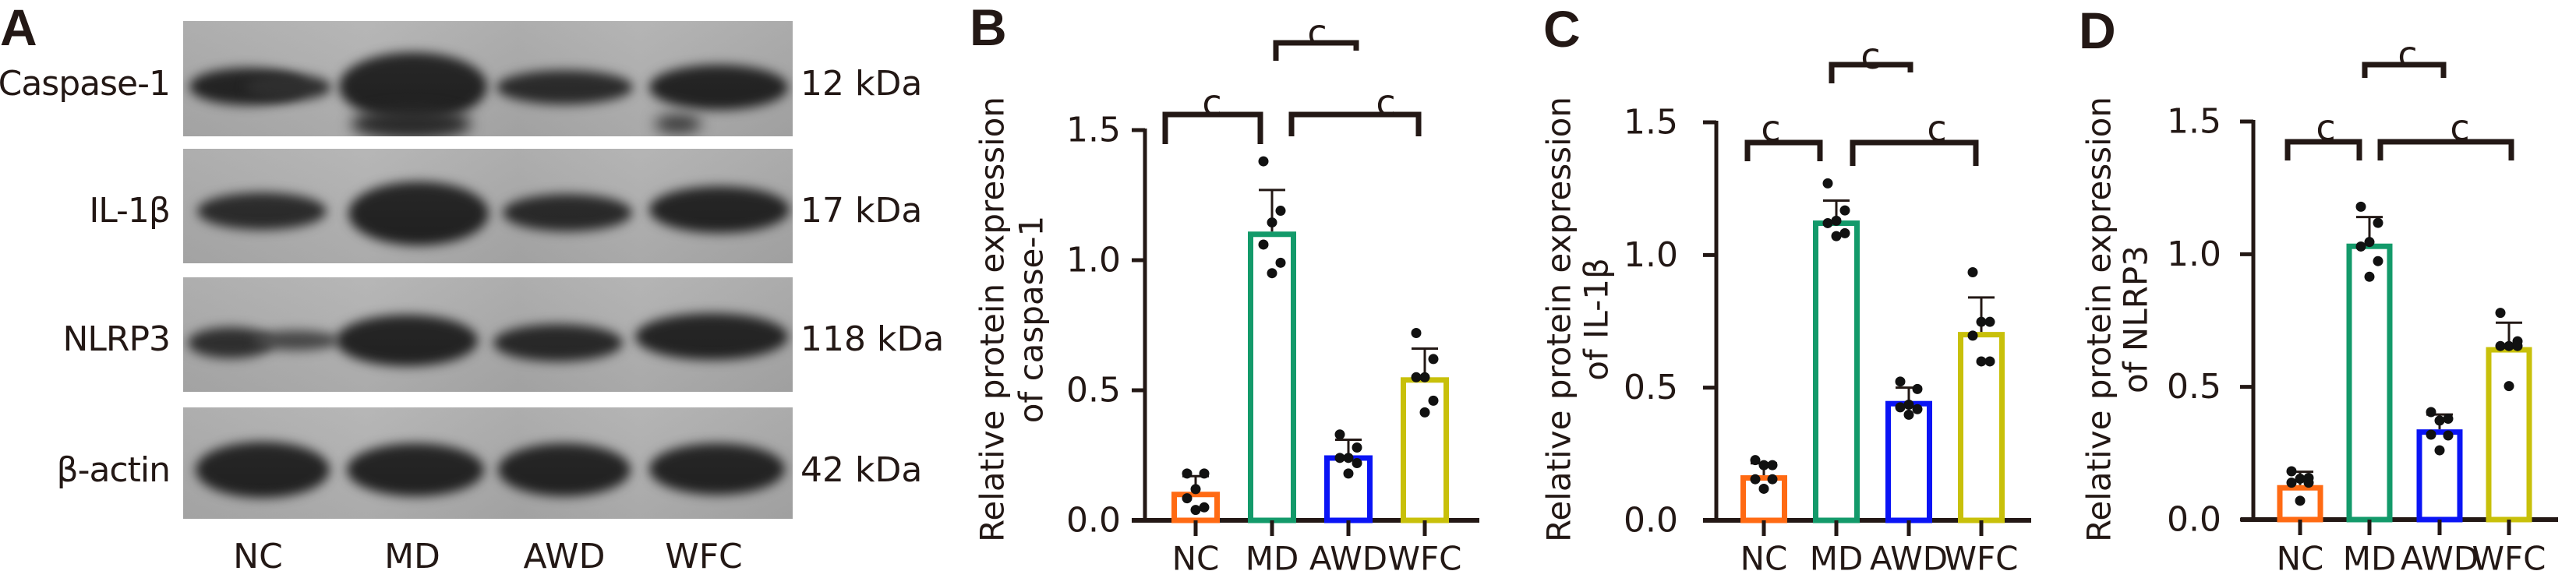 This screenshot has width=2576, height=578. Describe the element at coordinates (1093, 521) in the screenshot. I see `y-tick-label: 0.0` at that location.